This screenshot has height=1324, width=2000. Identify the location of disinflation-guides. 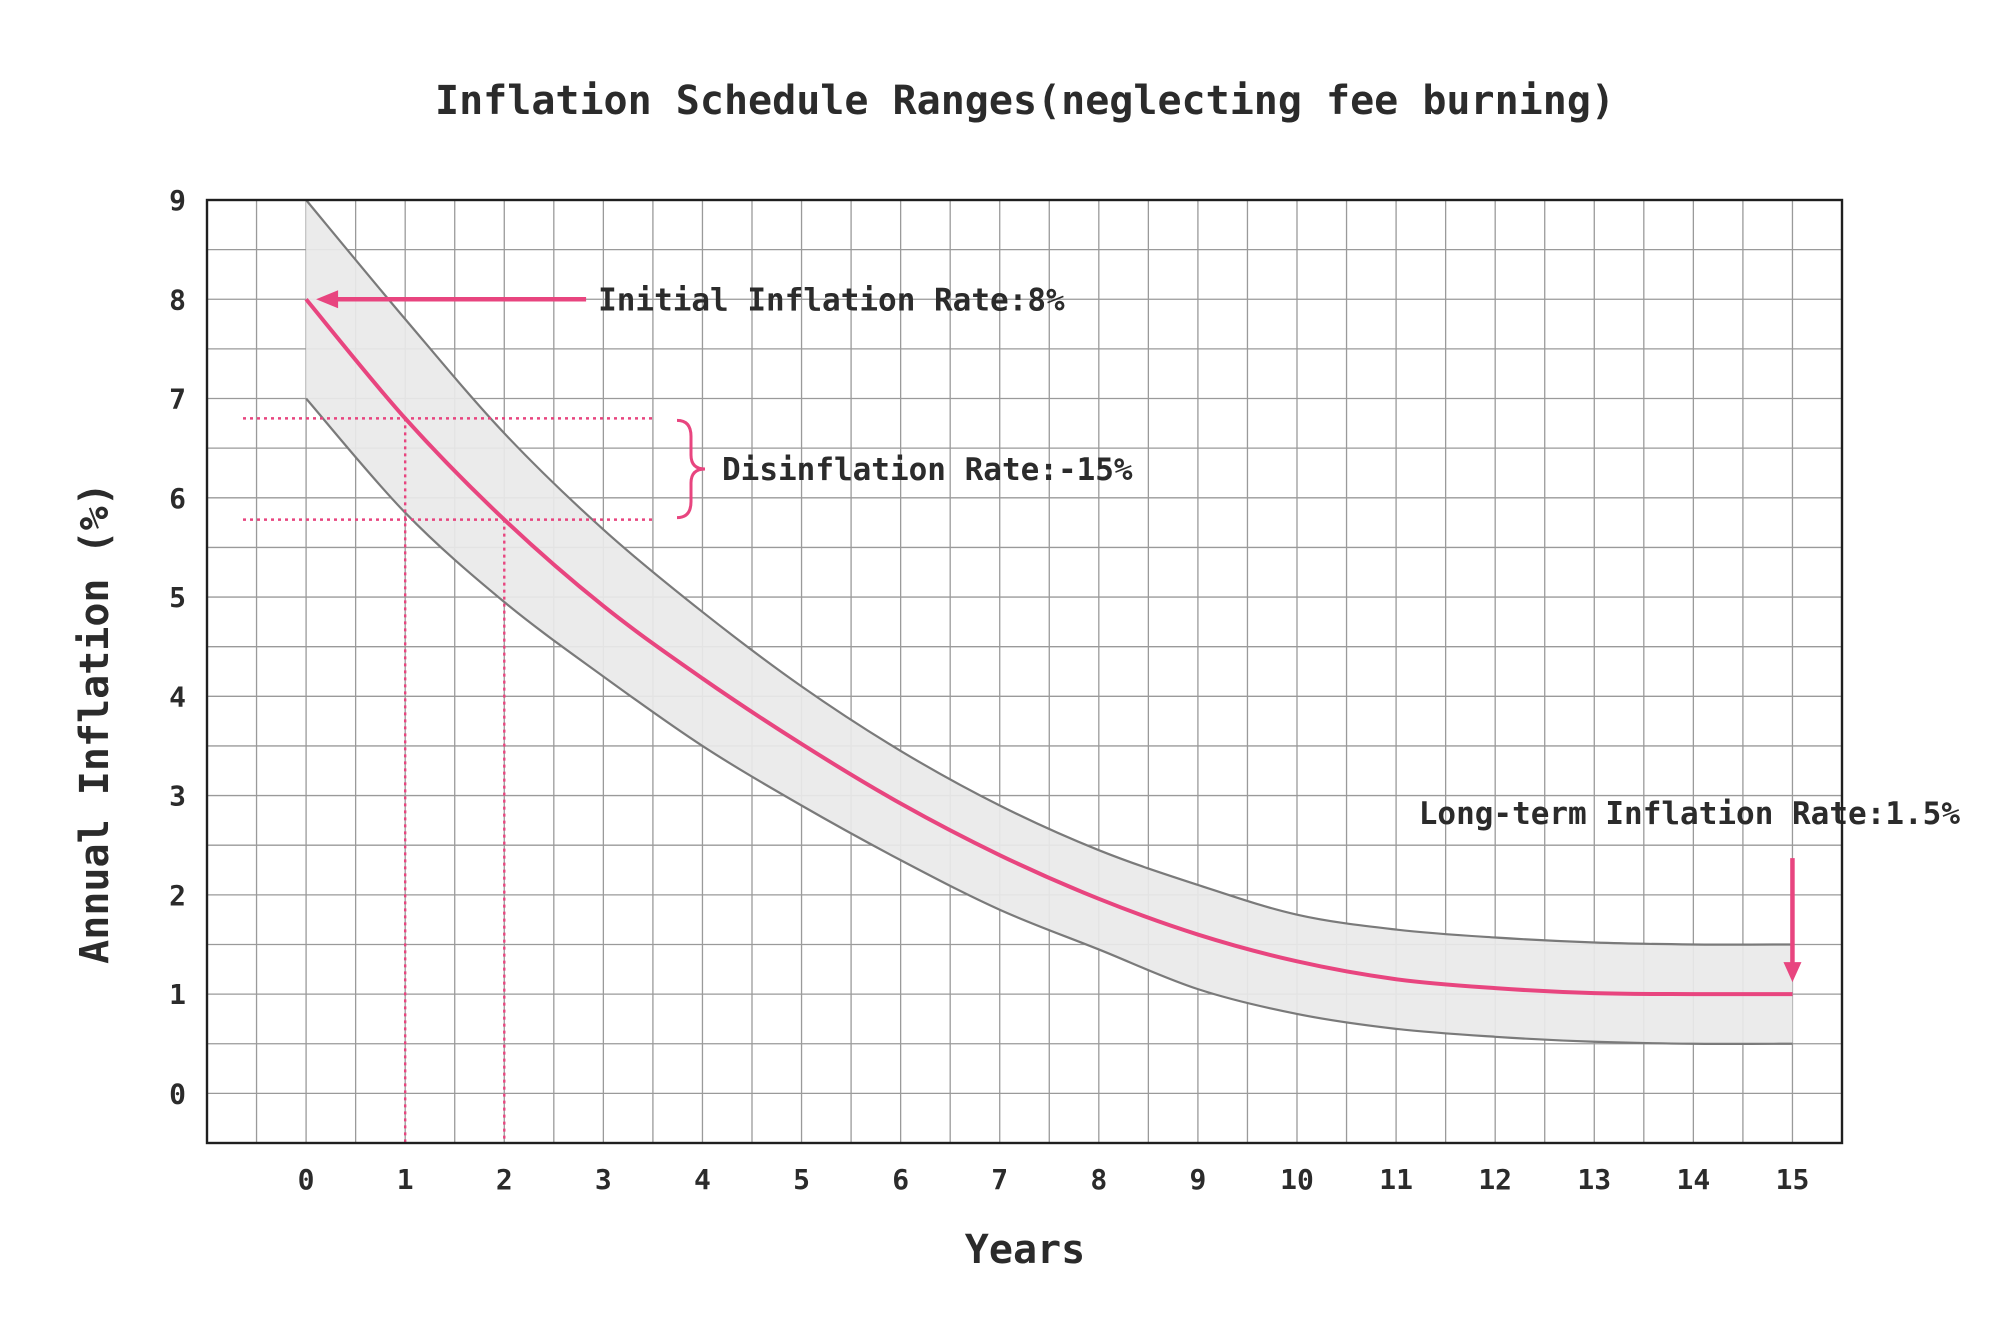
(449, 780).